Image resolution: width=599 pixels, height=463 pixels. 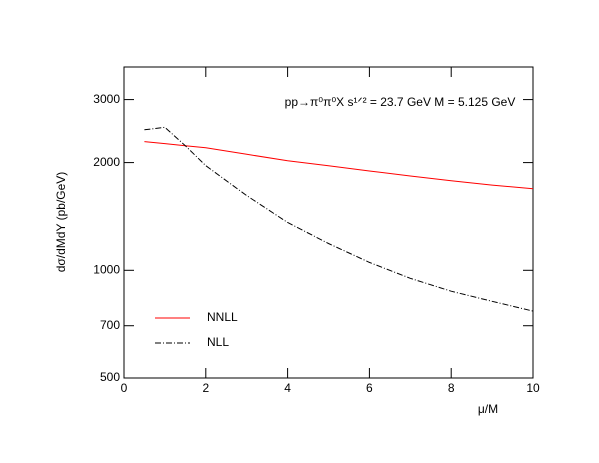 What do you see at coordinates (533, 388) in the screenshot?
I see `x-tick-label: 10` at bounding box center [533, 388].